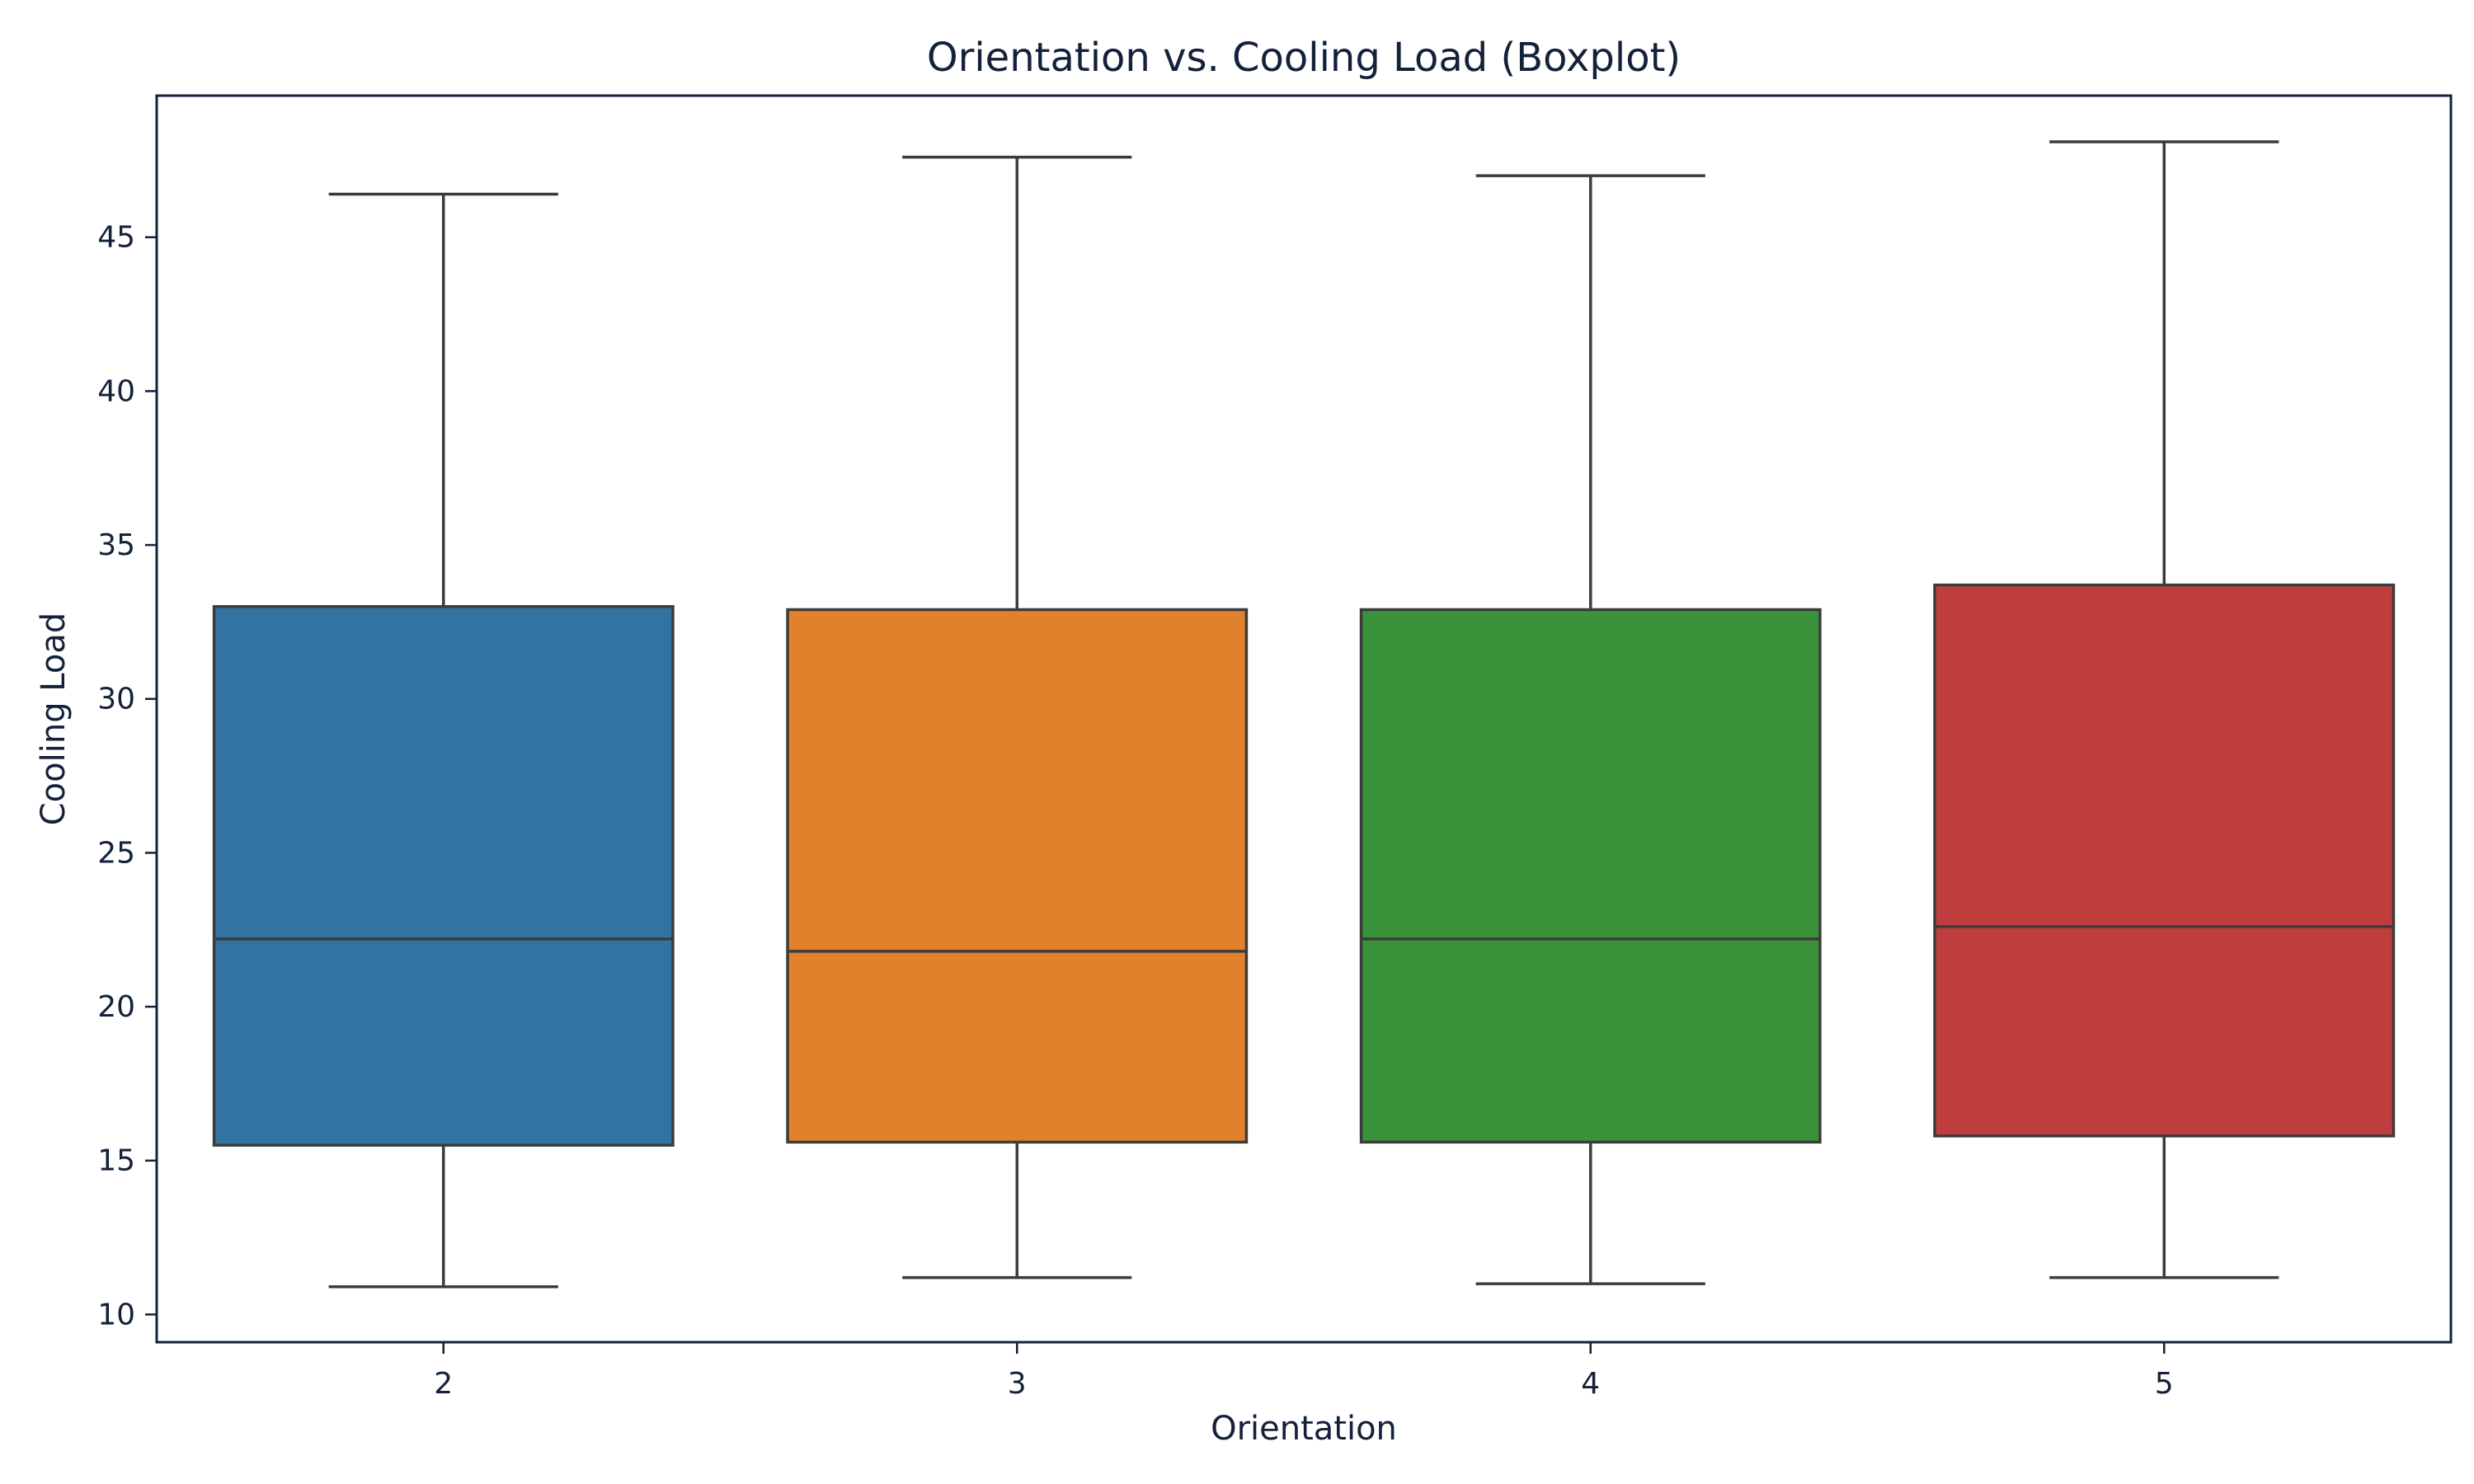 Image resolution: width=2474 pixels, height=1484 pixels. What do you see at coordinates (116, 853) in the screenshot?
I see `y-tick-label: 25` at bounding box center [116, 853].